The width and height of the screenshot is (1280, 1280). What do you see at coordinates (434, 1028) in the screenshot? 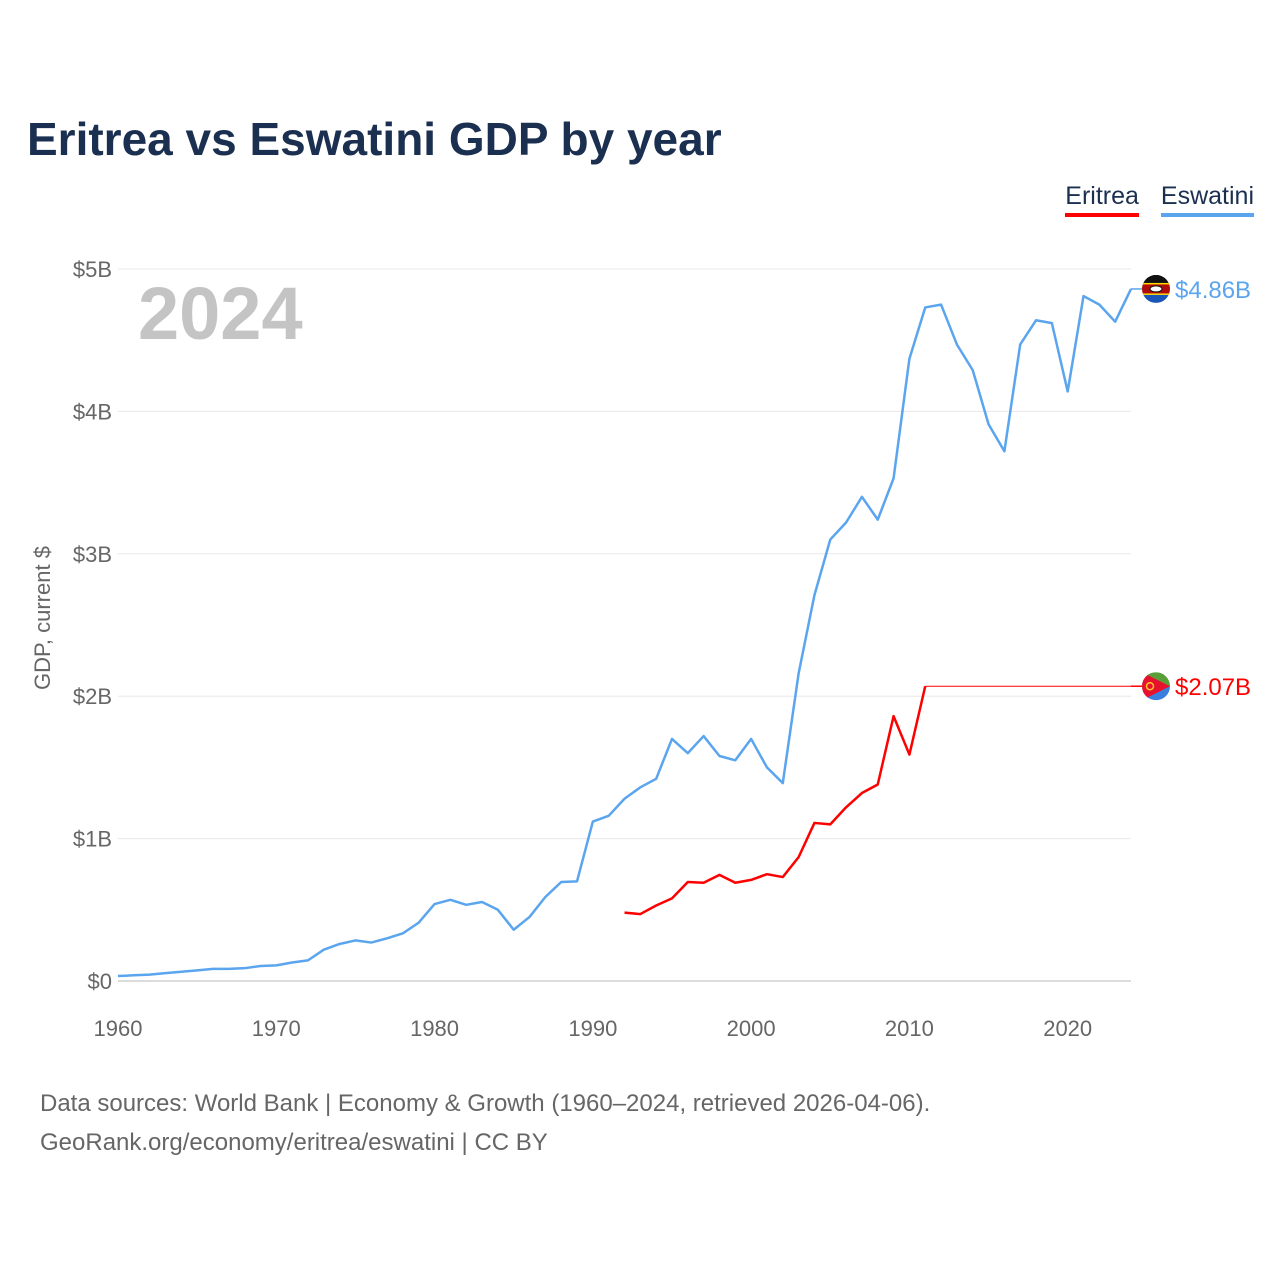
I see `x-tick-label: 1980` at bounding box center [434, 1028].